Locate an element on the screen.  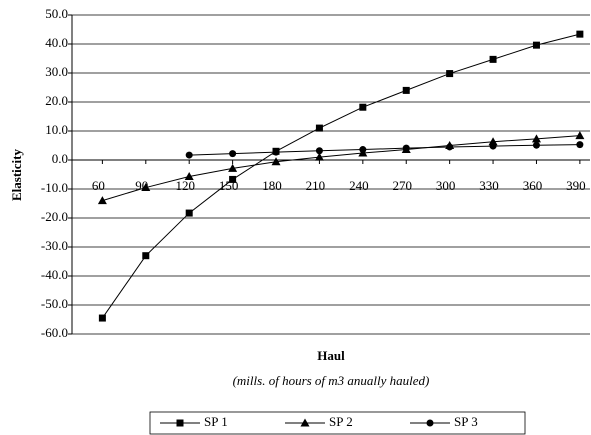
x-tick-label: 270 is located at coordinates (402, 185).